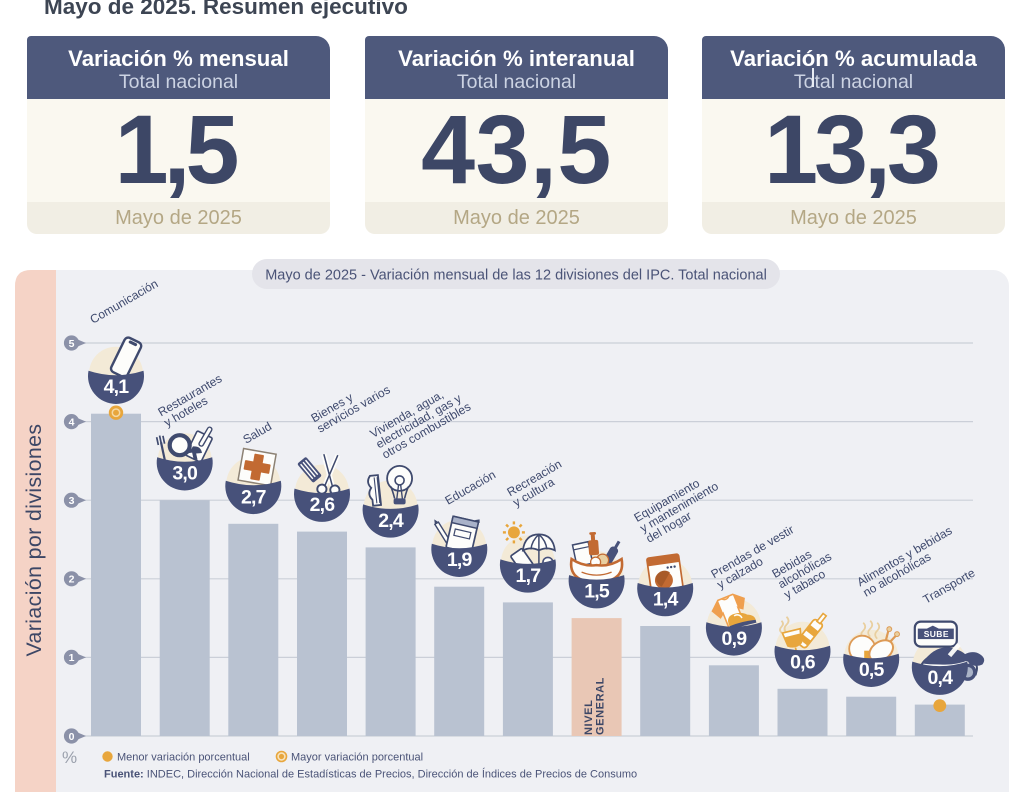  Describe the element at coordinates (72, 501) in the screenshot. I see `svg-text: 3` at that location.